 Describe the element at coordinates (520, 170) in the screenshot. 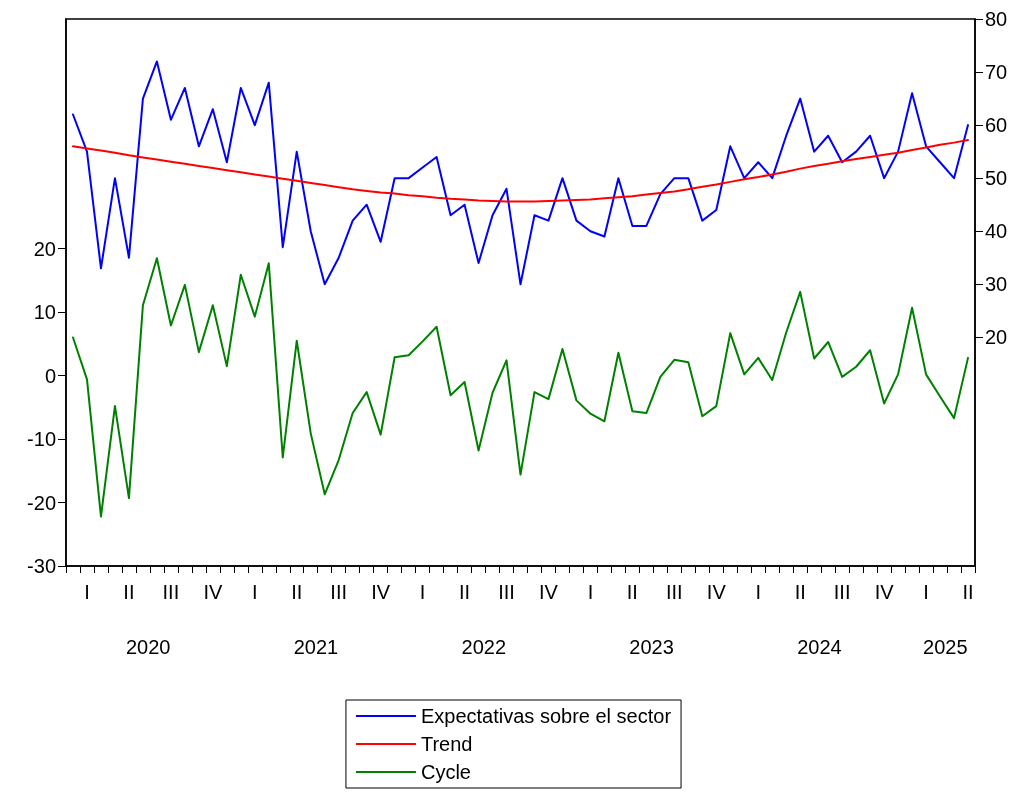

I see `line-series` at that location.